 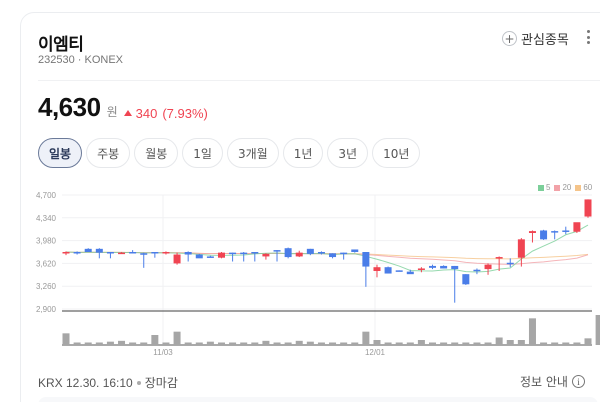 I want to click on bottom-panel, so click(x=318, y=399).